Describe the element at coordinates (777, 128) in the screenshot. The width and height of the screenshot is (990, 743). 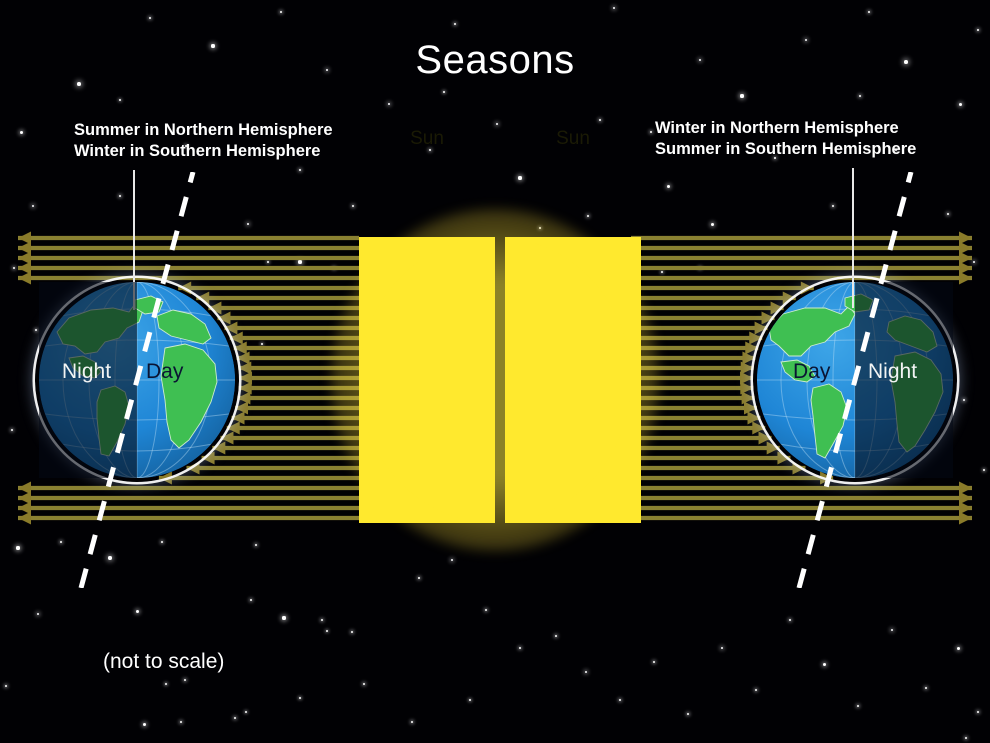
I see `caption-right-line1: Winter in Northern Hemisphere` at that location.